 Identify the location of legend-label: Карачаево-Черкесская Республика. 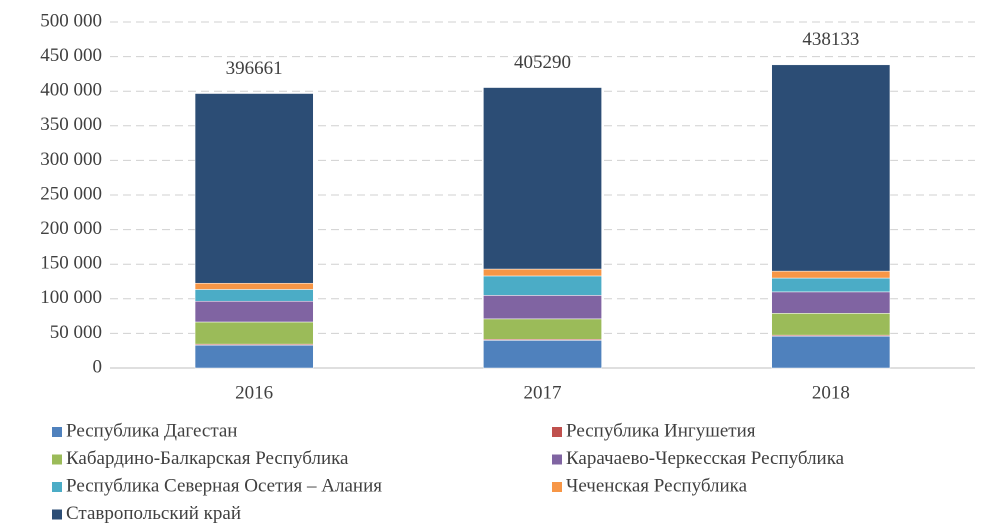
(705, 458).